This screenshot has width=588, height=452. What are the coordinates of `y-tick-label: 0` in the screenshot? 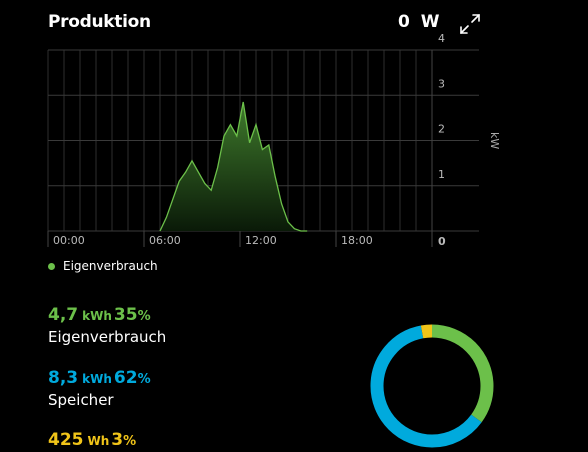 It's located at (442, 241).